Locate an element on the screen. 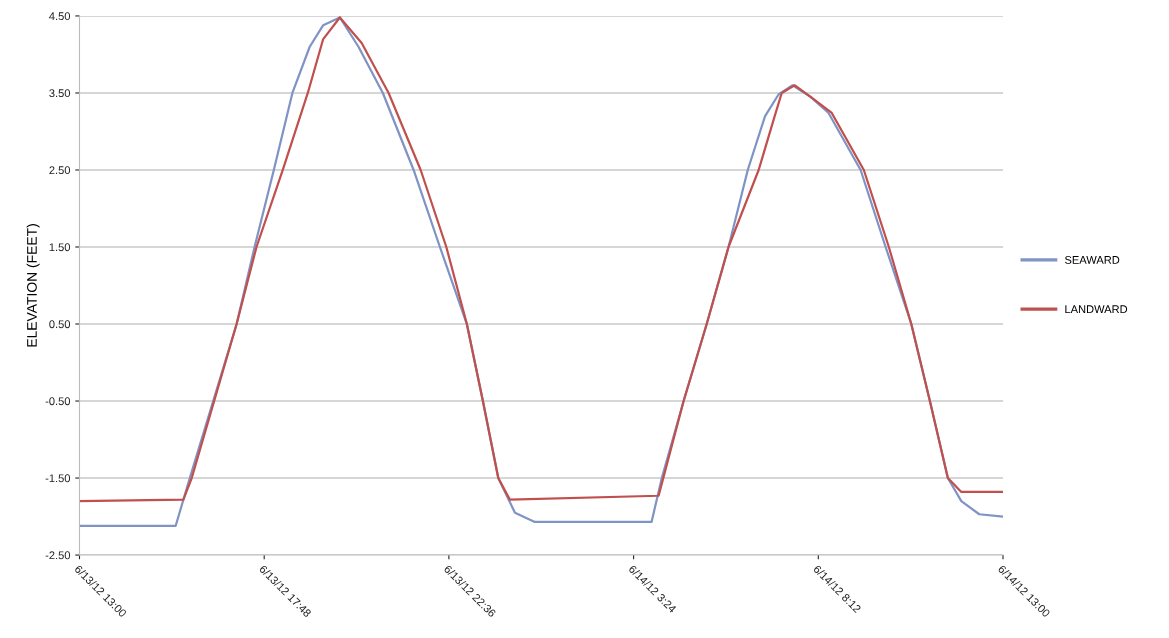 The height and width of the screenshot is (638, 1169). legend-label: LANDWARD is located at coordinates (1096, 309).